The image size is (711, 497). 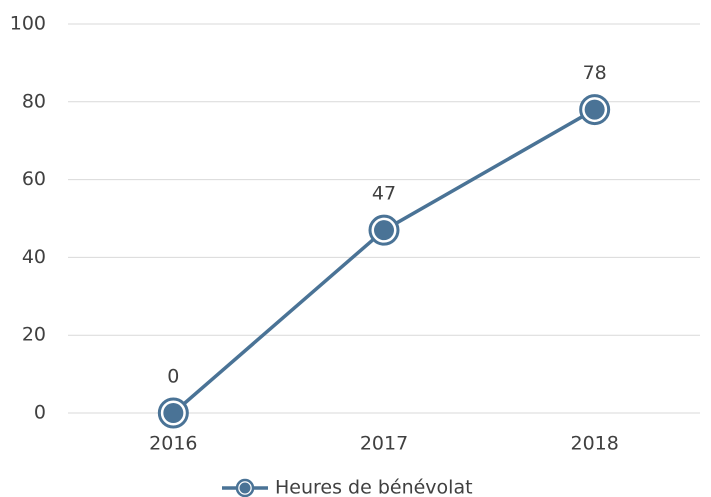 I want to click on legend-marker, so click(x=245, y=488).